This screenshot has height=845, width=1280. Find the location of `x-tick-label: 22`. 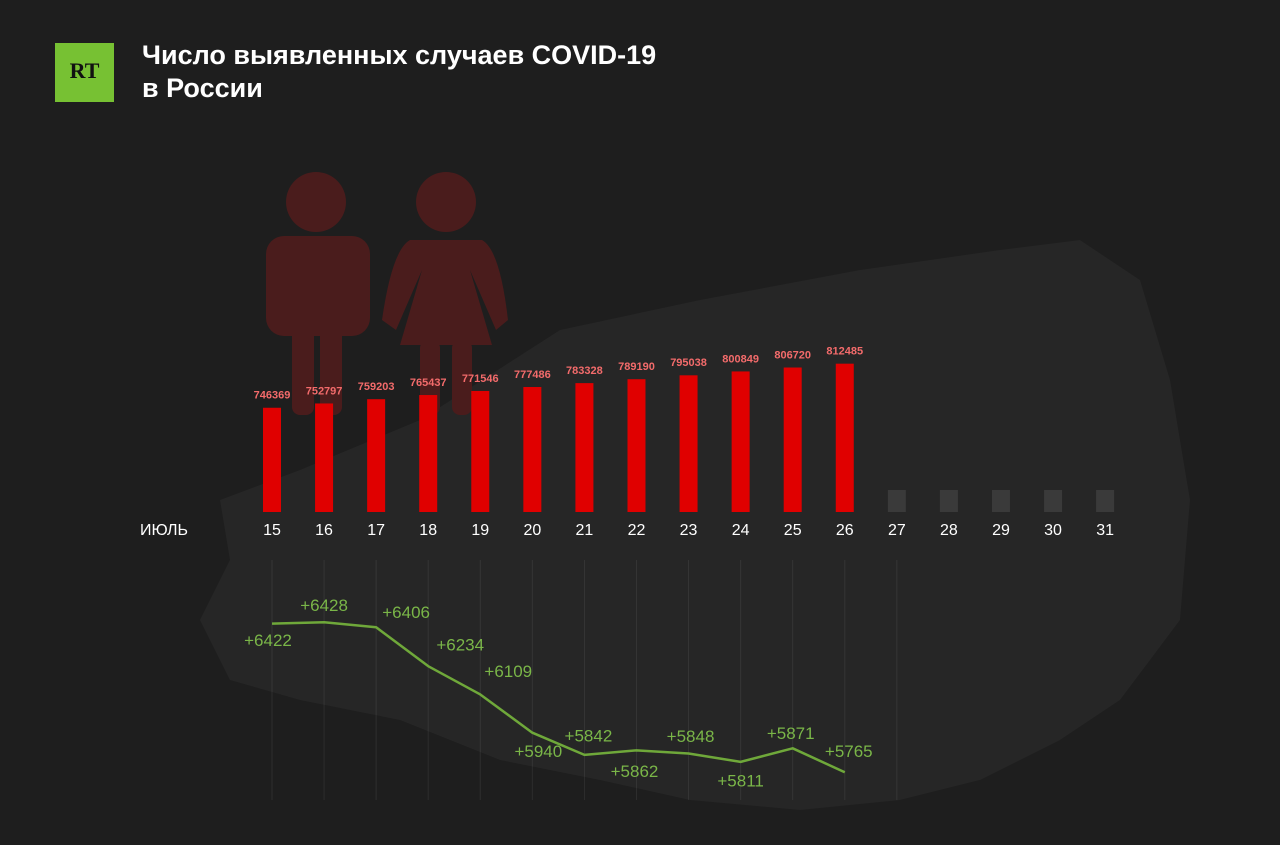

x-tick-label: 22 is located at coordinates (637, 530).